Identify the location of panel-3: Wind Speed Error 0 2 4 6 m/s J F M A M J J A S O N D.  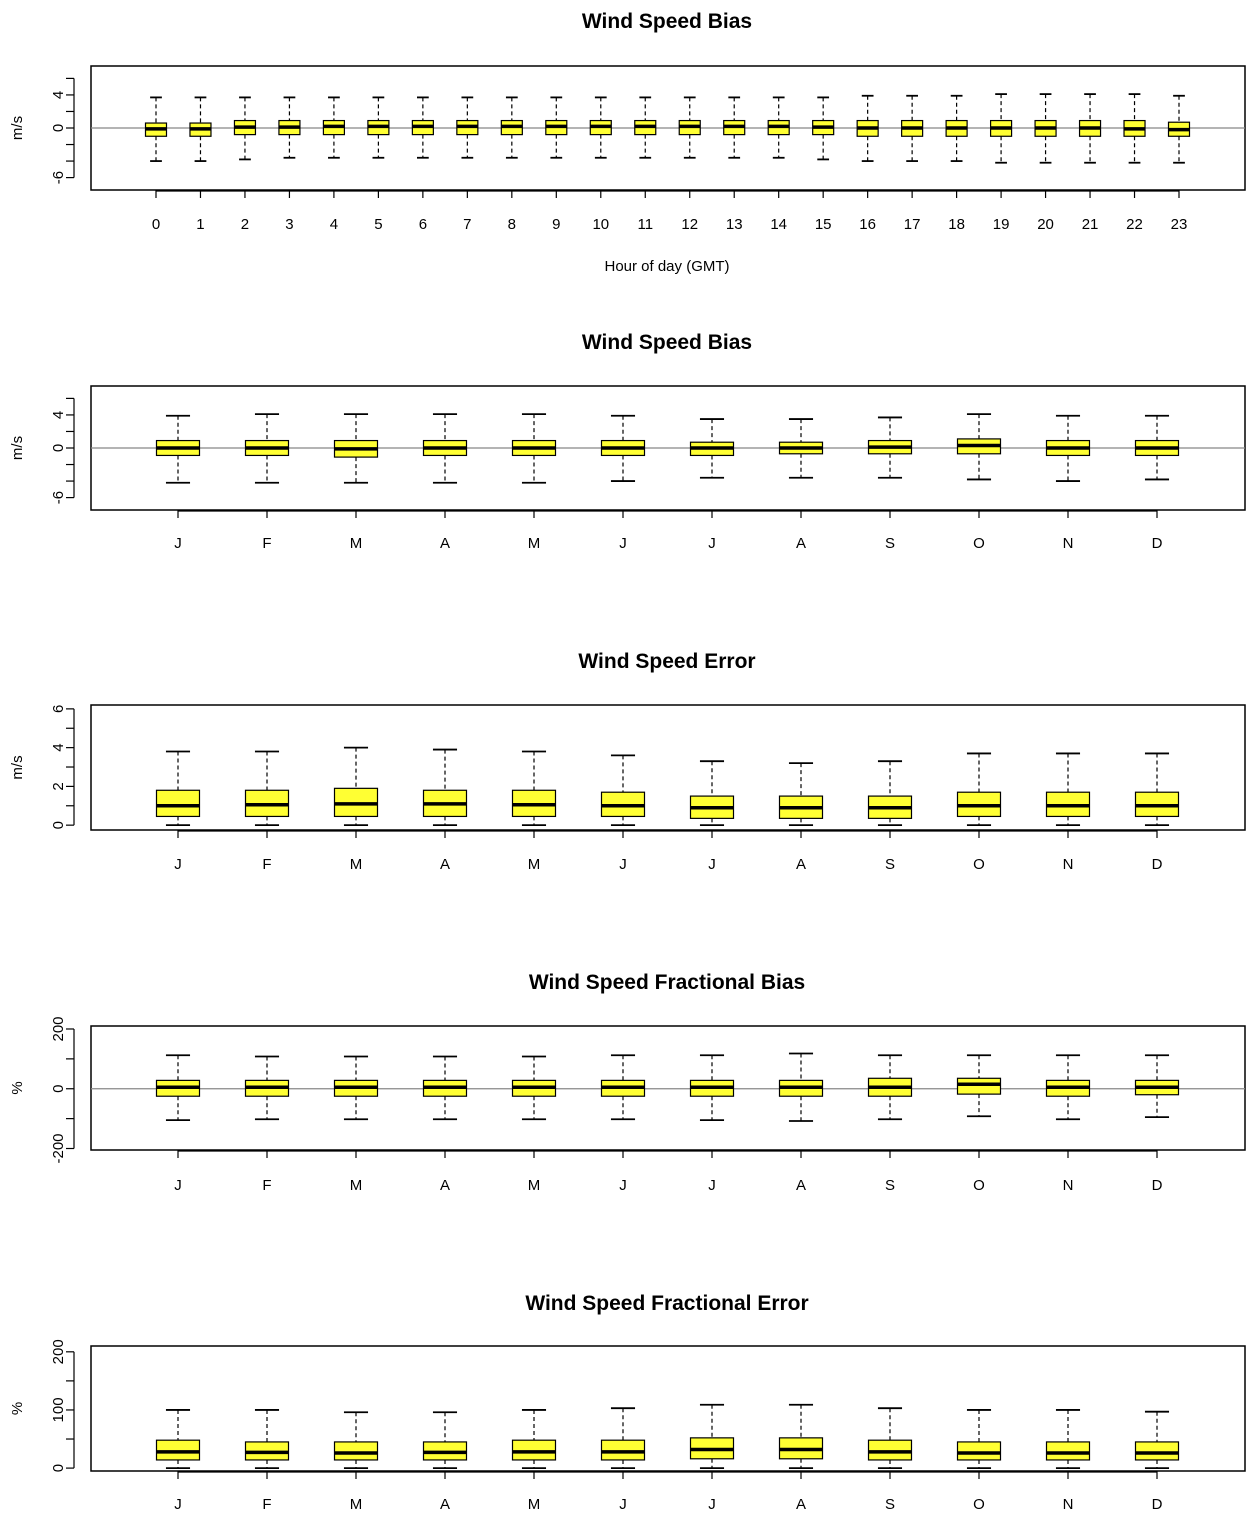
(627, 761).